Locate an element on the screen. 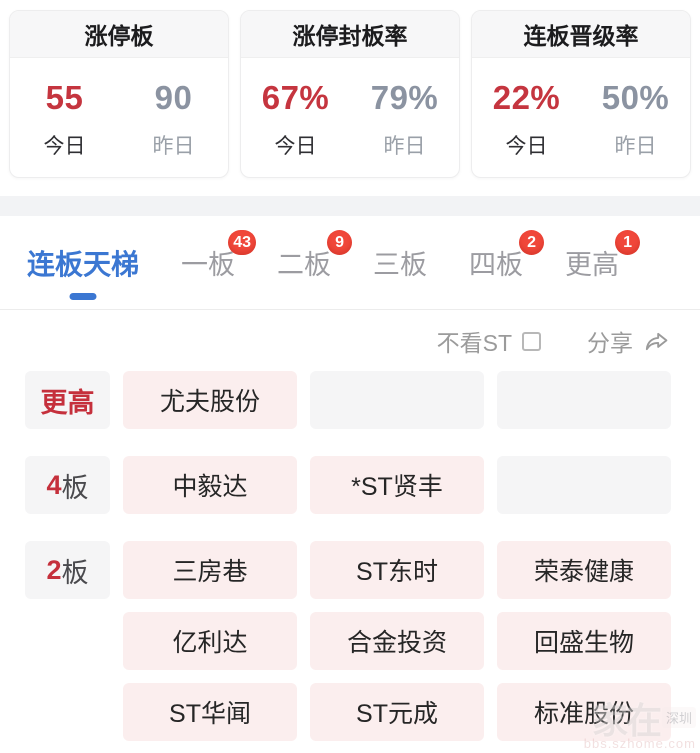  stock-cell: *ST贤丰 is located at coordinates (397, 485).